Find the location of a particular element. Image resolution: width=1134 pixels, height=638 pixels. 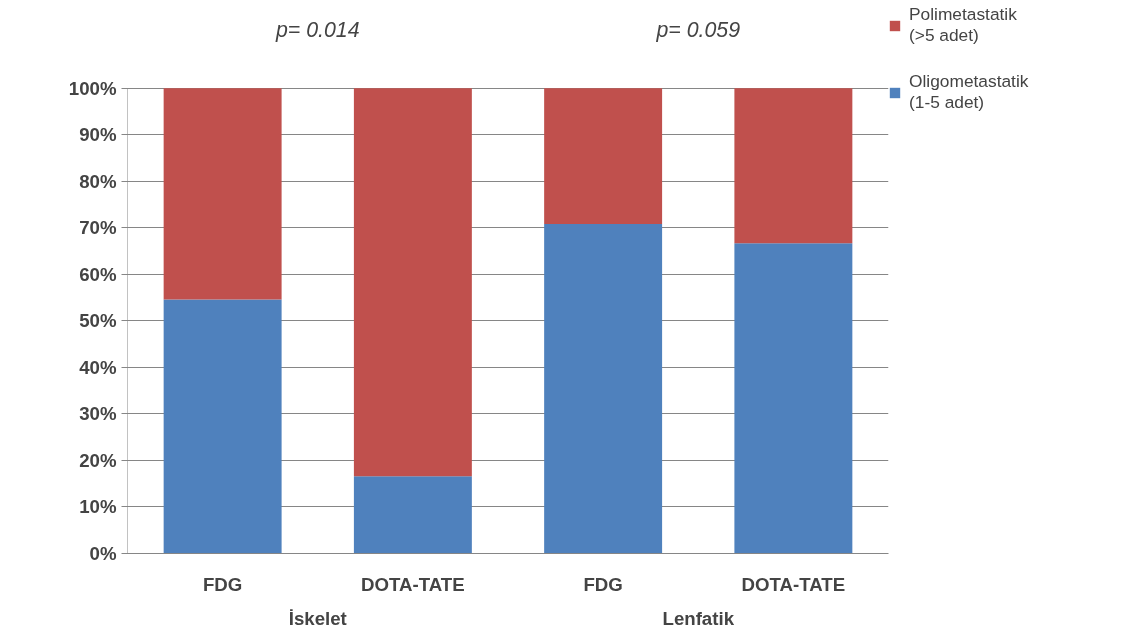

y-tick-label: 60% is located at coordinates (98, 274).